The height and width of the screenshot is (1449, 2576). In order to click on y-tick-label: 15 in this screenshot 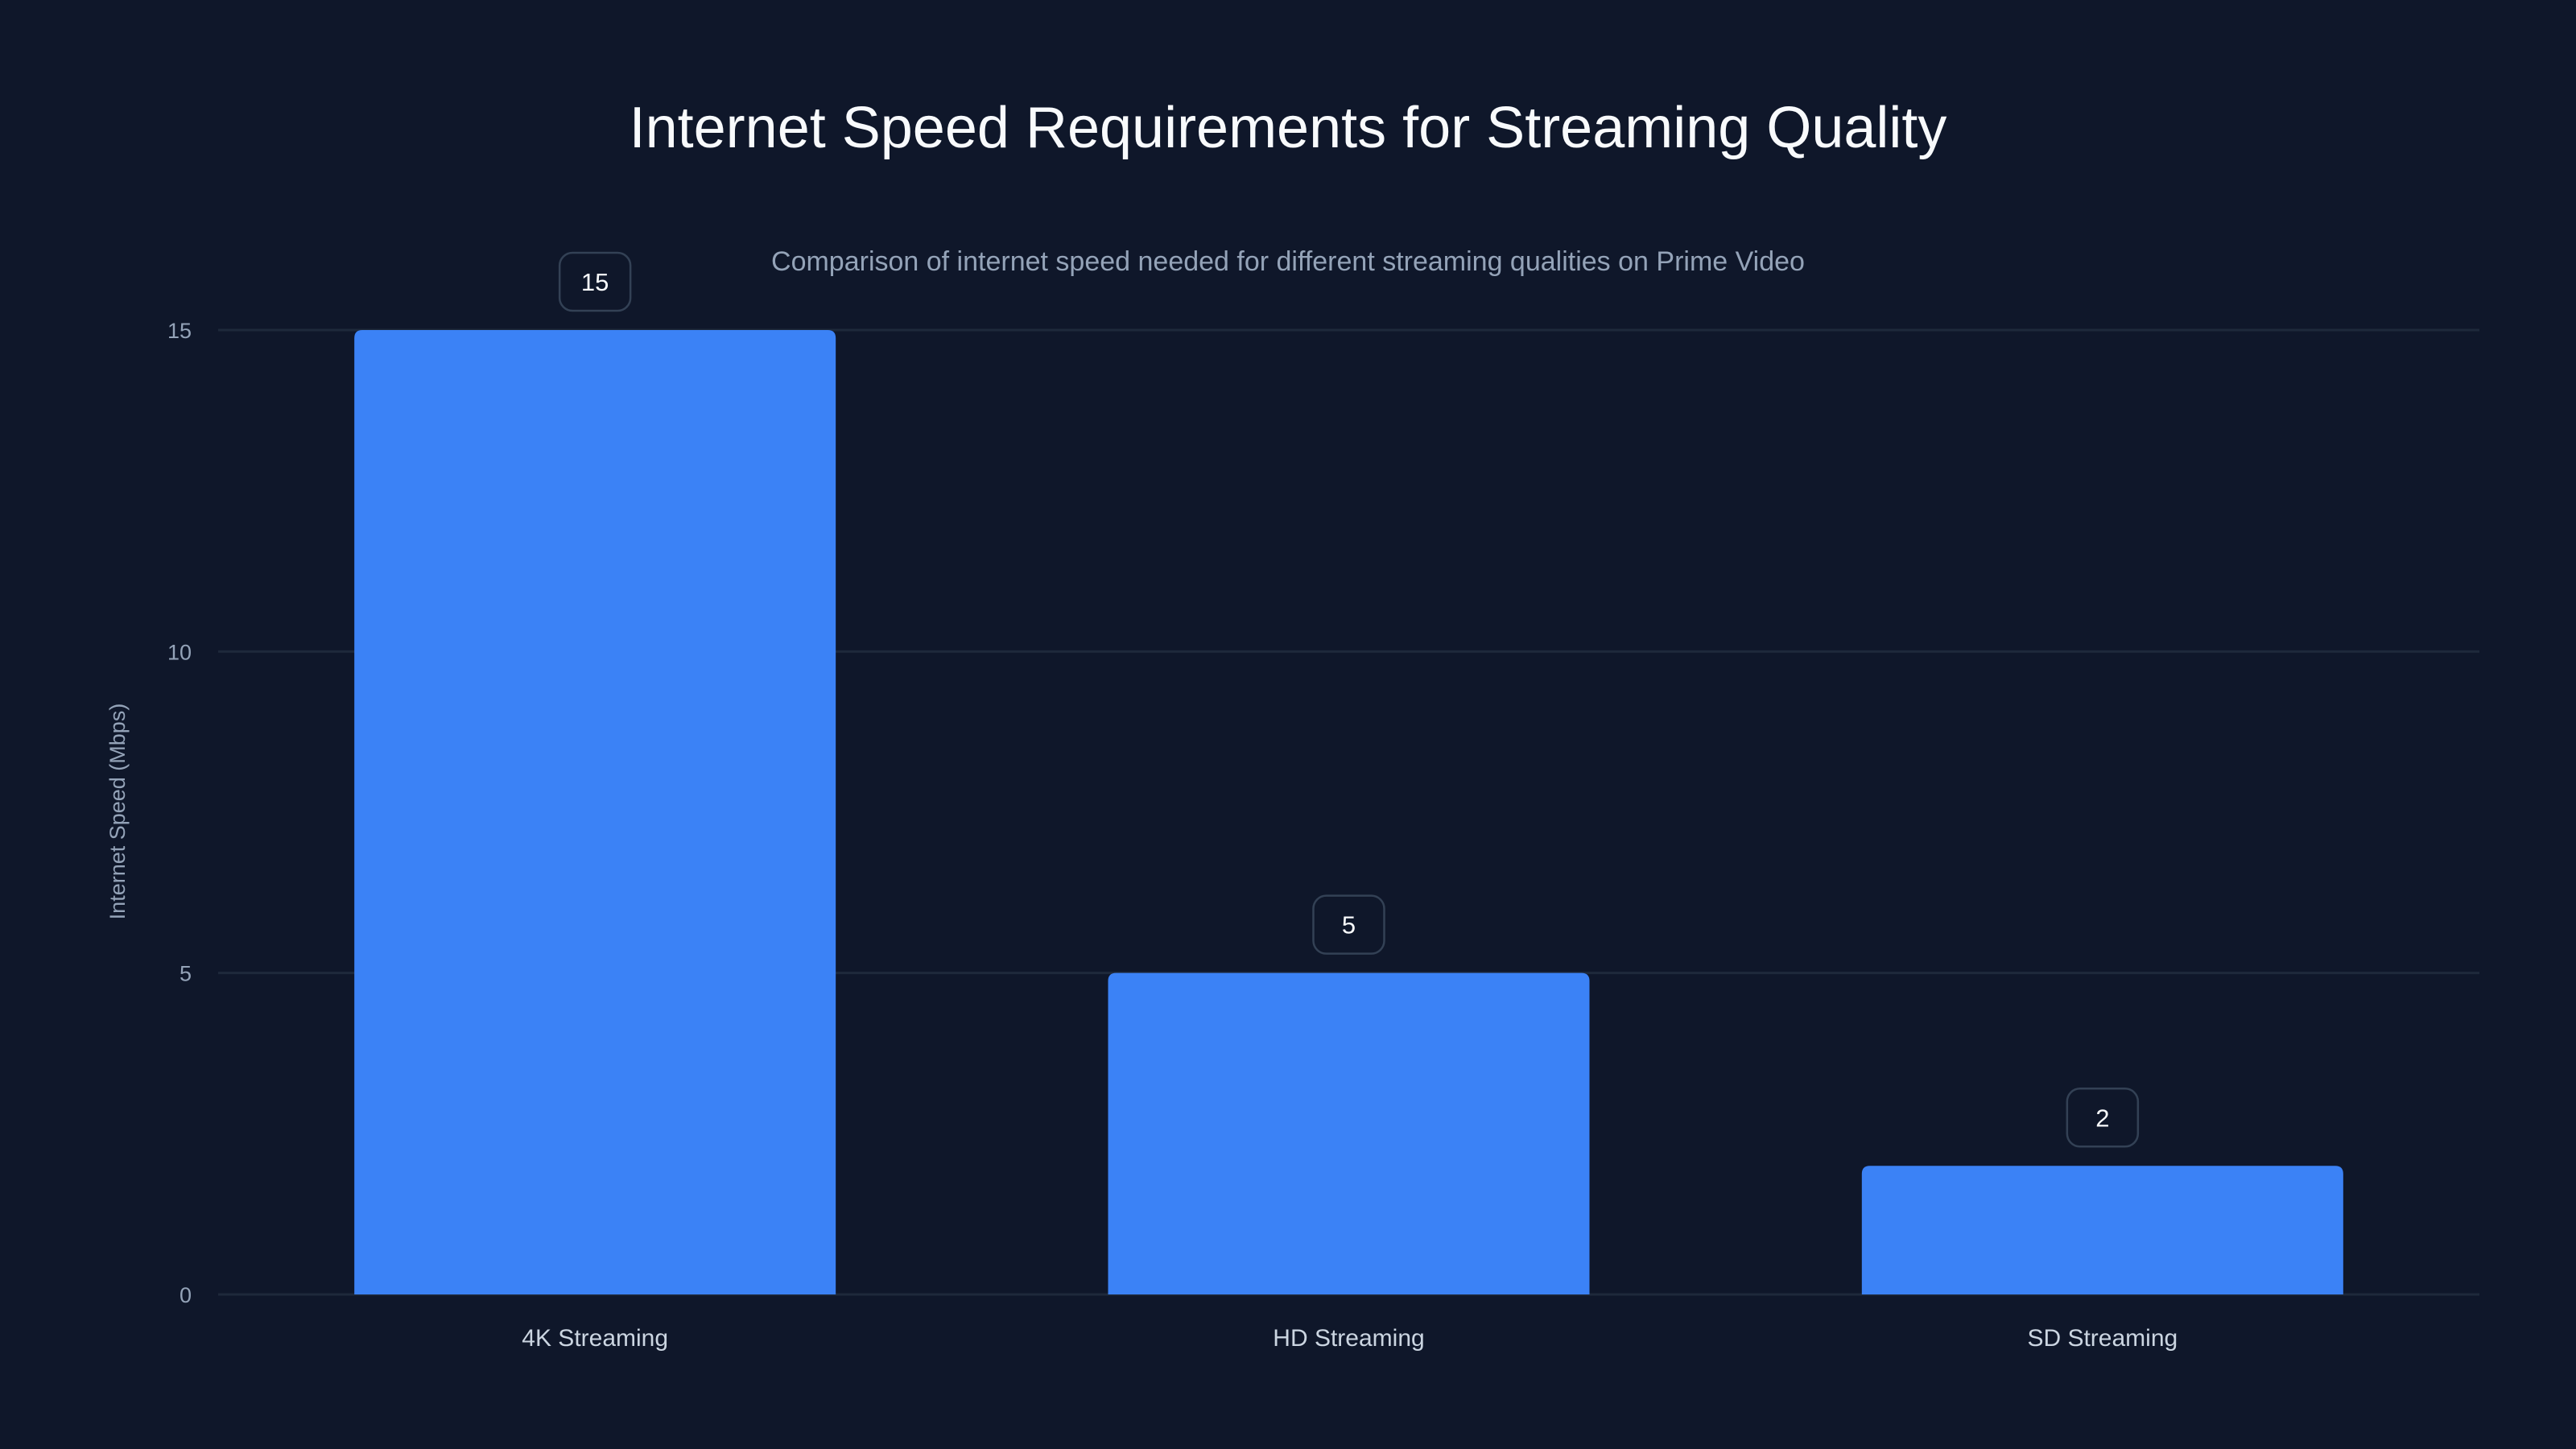, I will do `click(179, 331)`.